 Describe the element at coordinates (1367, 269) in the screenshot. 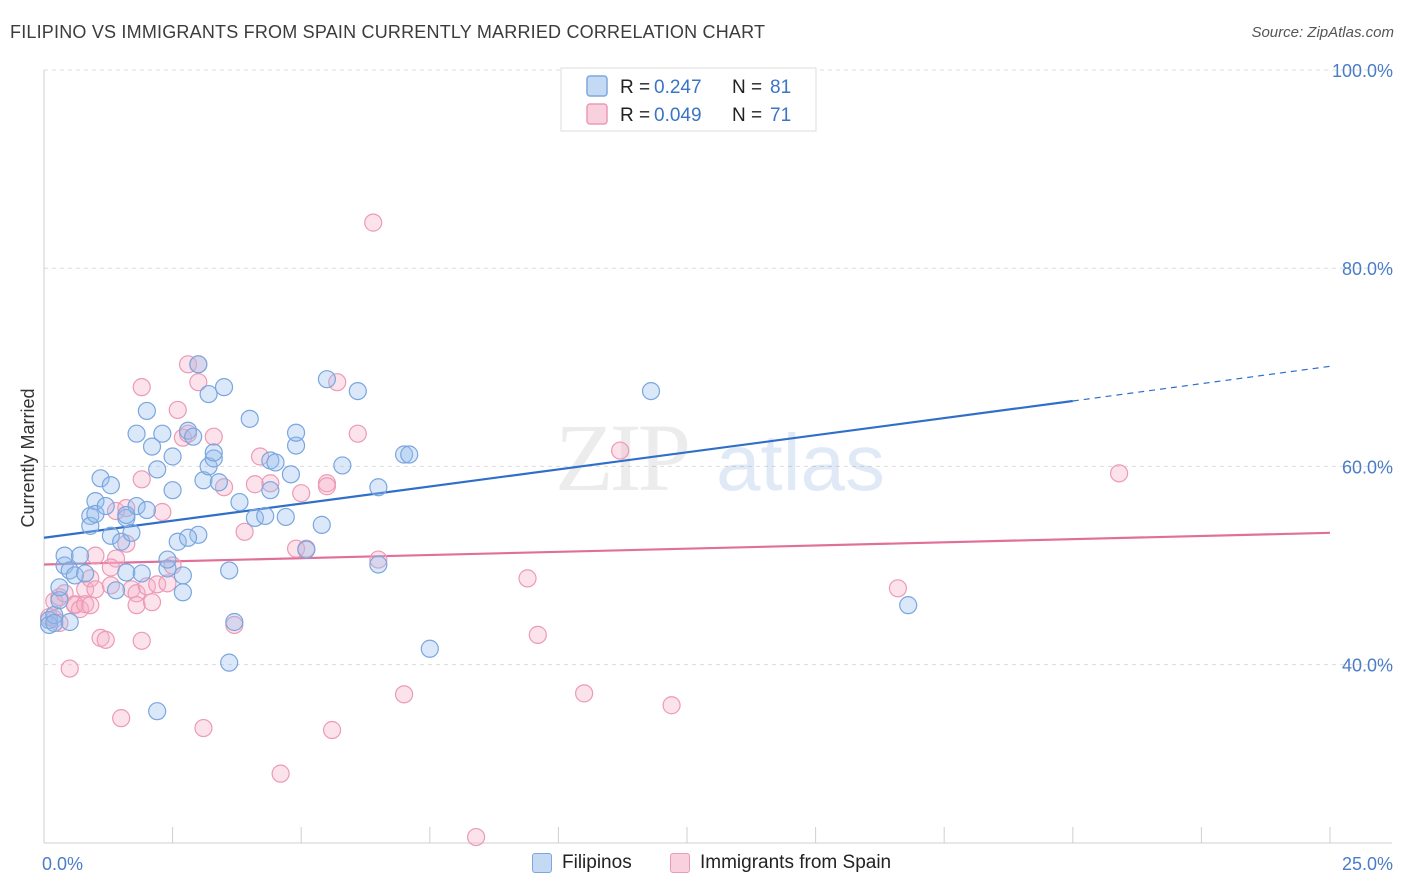

I see `y-tick-label: 80.0%` at that location.